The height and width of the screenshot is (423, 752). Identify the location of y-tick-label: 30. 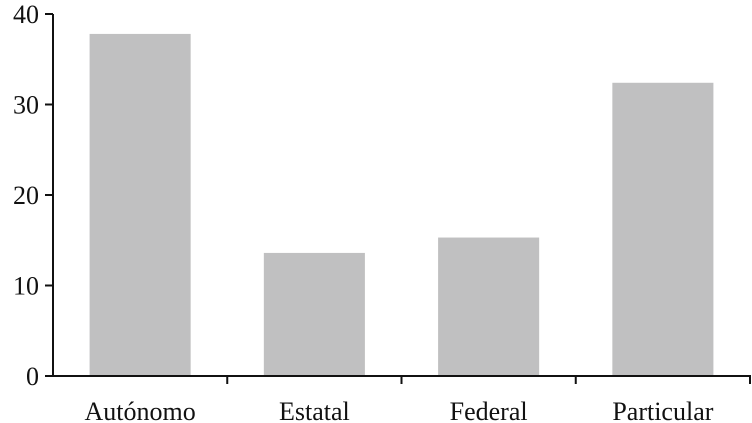
(26, 105).